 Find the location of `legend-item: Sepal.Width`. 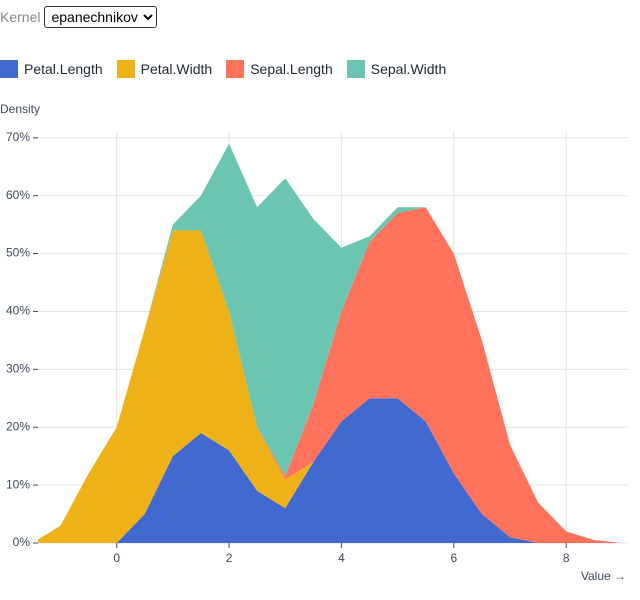

legend-item: Sepal.Width is located at coordinates (396, 69).